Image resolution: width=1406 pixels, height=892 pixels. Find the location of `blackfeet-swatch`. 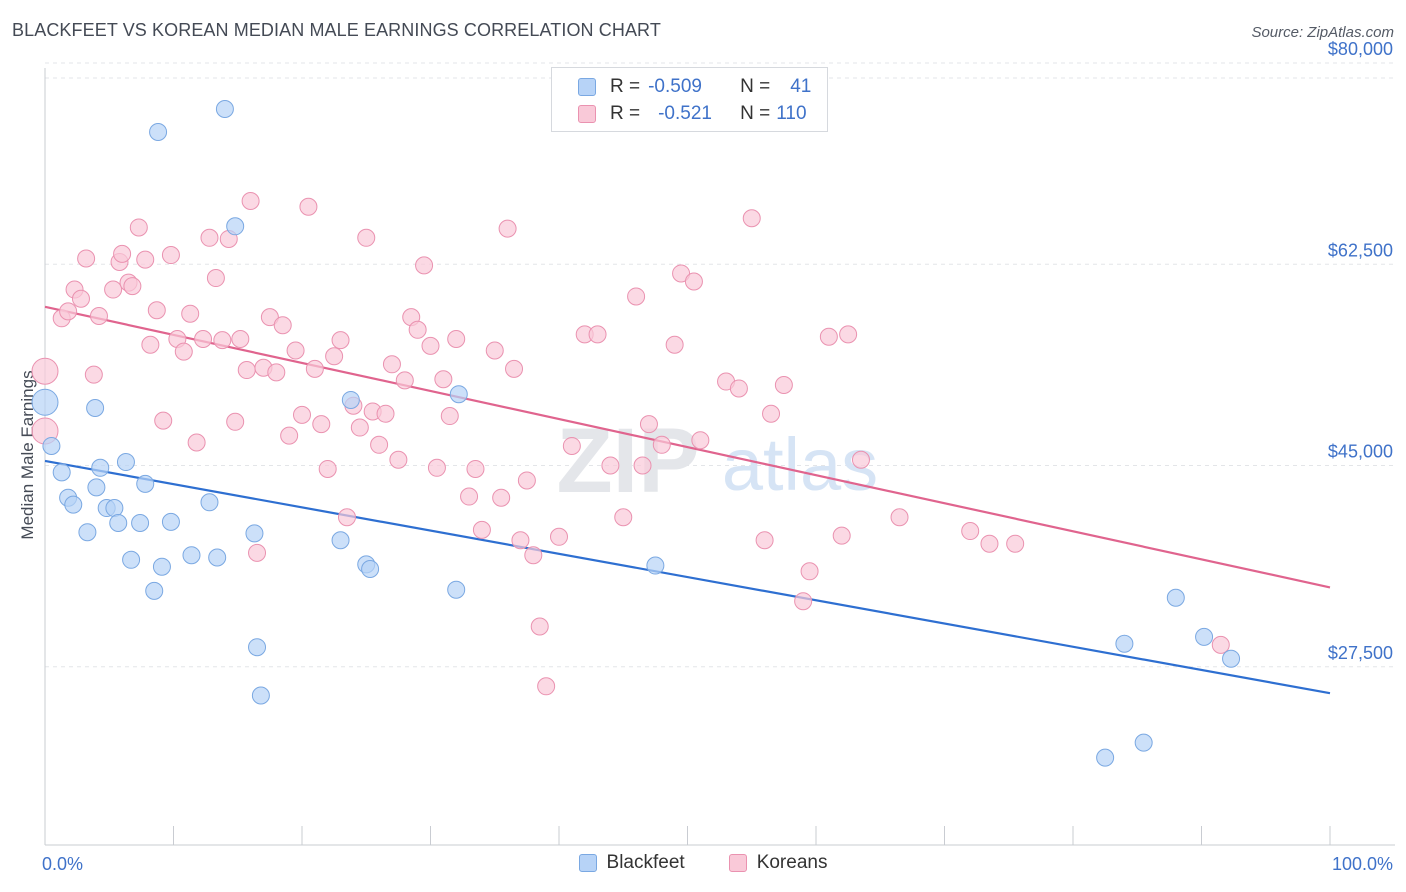

blackfeet-swatch is located at coordinates (587, 87).